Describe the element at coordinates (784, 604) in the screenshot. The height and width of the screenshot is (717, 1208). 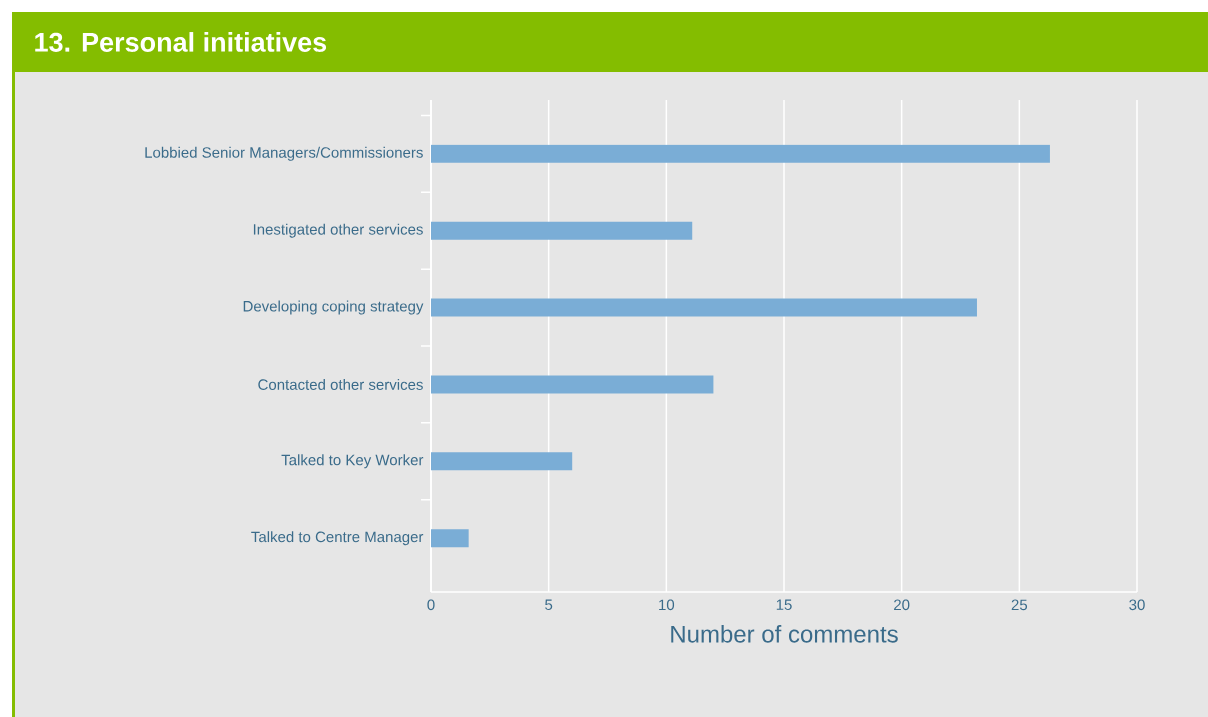
I see `x-tick-label: 15` at that location.